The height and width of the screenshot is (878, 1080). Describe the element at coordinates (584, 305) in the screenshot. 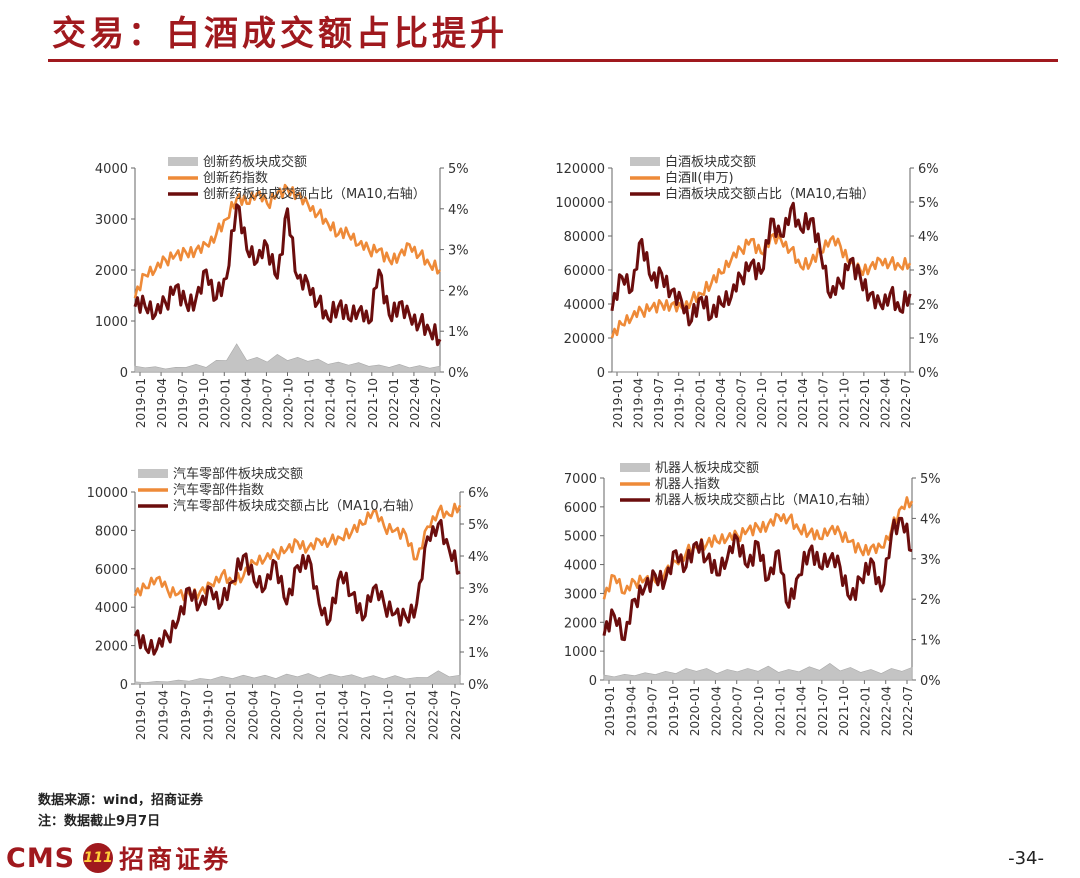

I see `left-tick-label: 40000` at that location.